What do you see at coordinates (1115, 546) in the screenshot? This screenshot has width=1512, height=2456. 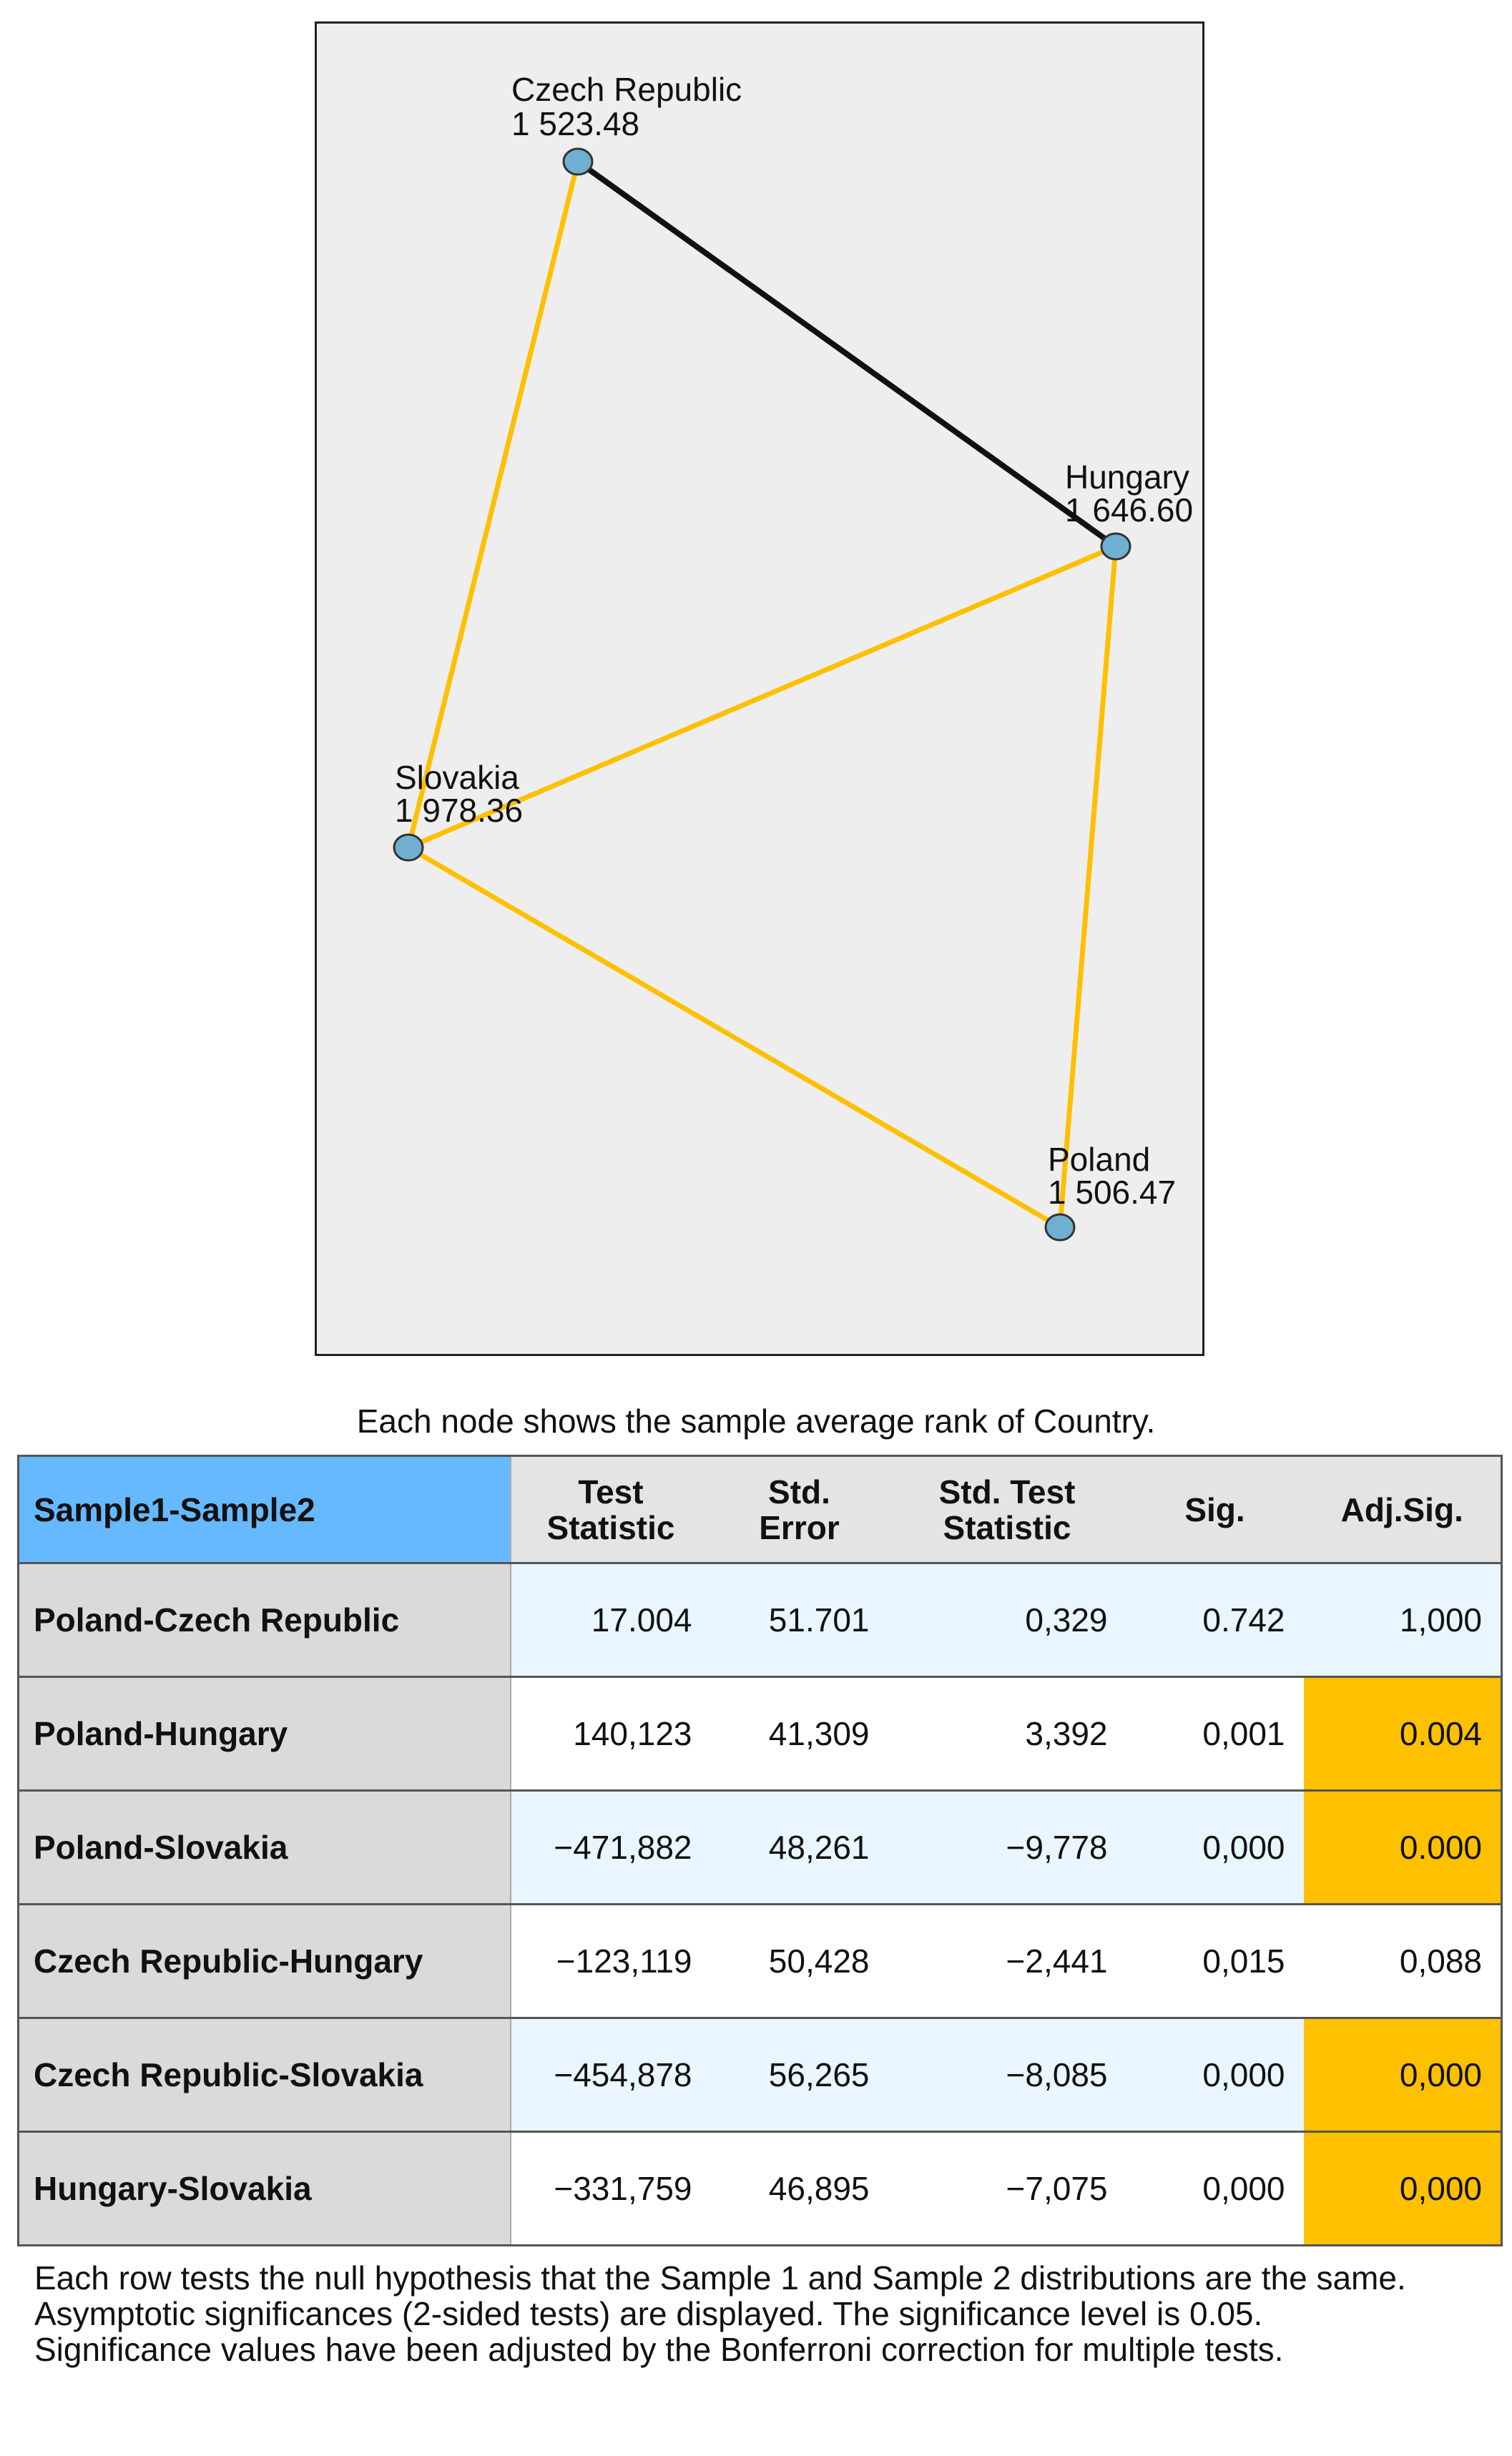 I see `node-hungary` at bounding box center [1115, 546].